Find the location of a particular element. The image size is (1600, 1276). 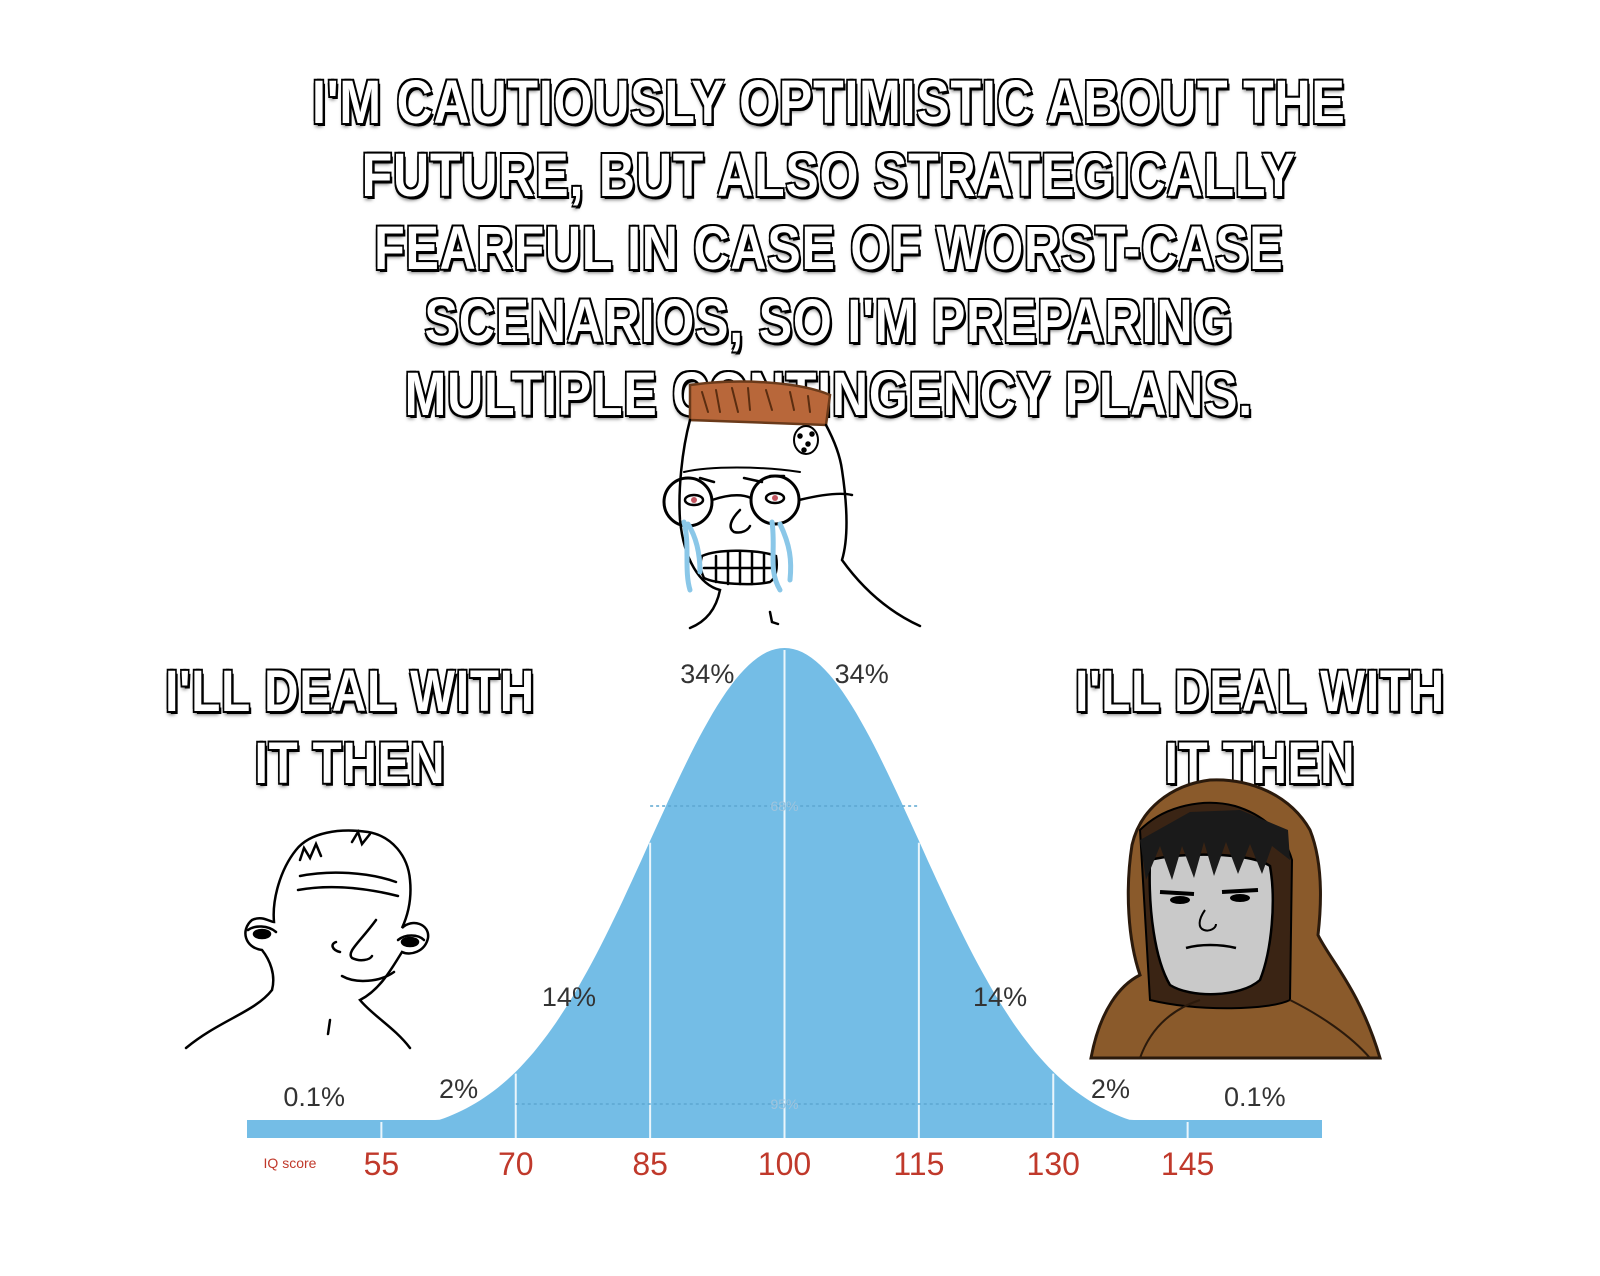

x-tick-label: 130 is located at coordinates (1053, 1164).